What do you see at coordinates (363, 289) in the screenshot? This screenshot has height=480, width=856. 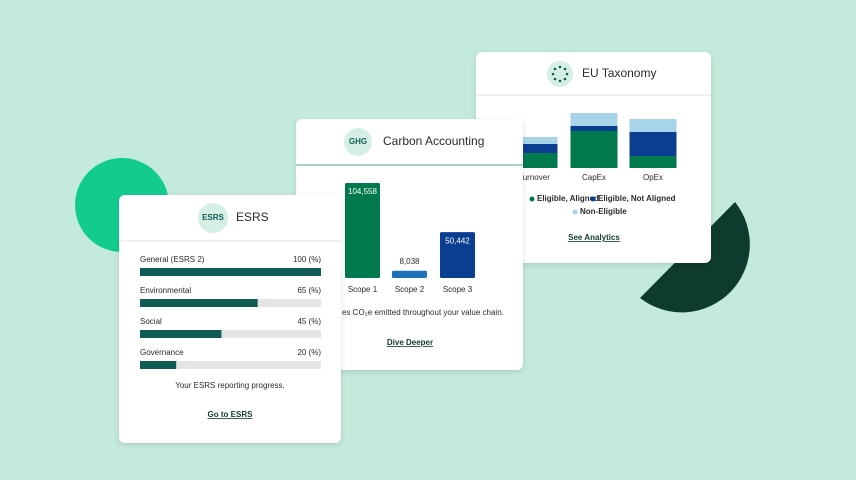 I see `x-label: Scope 1` at bounding box center [363, 289].